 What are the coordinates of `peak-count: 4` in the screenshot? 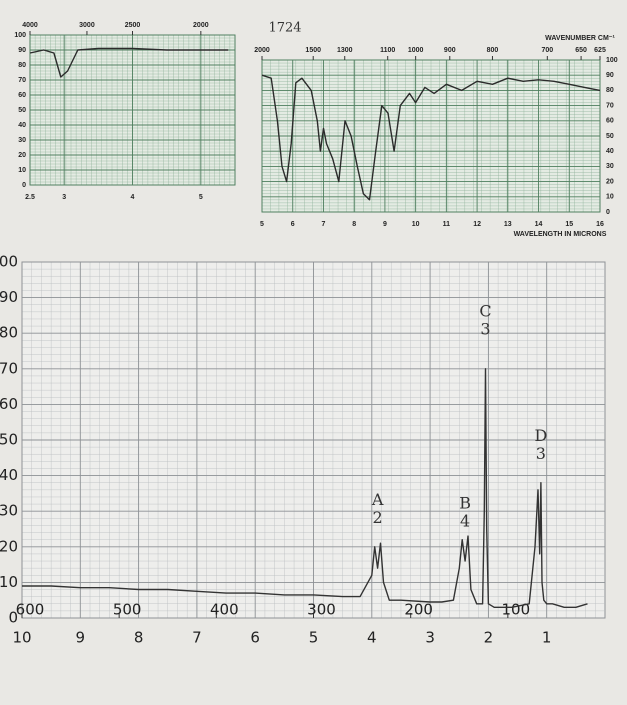 It's located at (465, 521).